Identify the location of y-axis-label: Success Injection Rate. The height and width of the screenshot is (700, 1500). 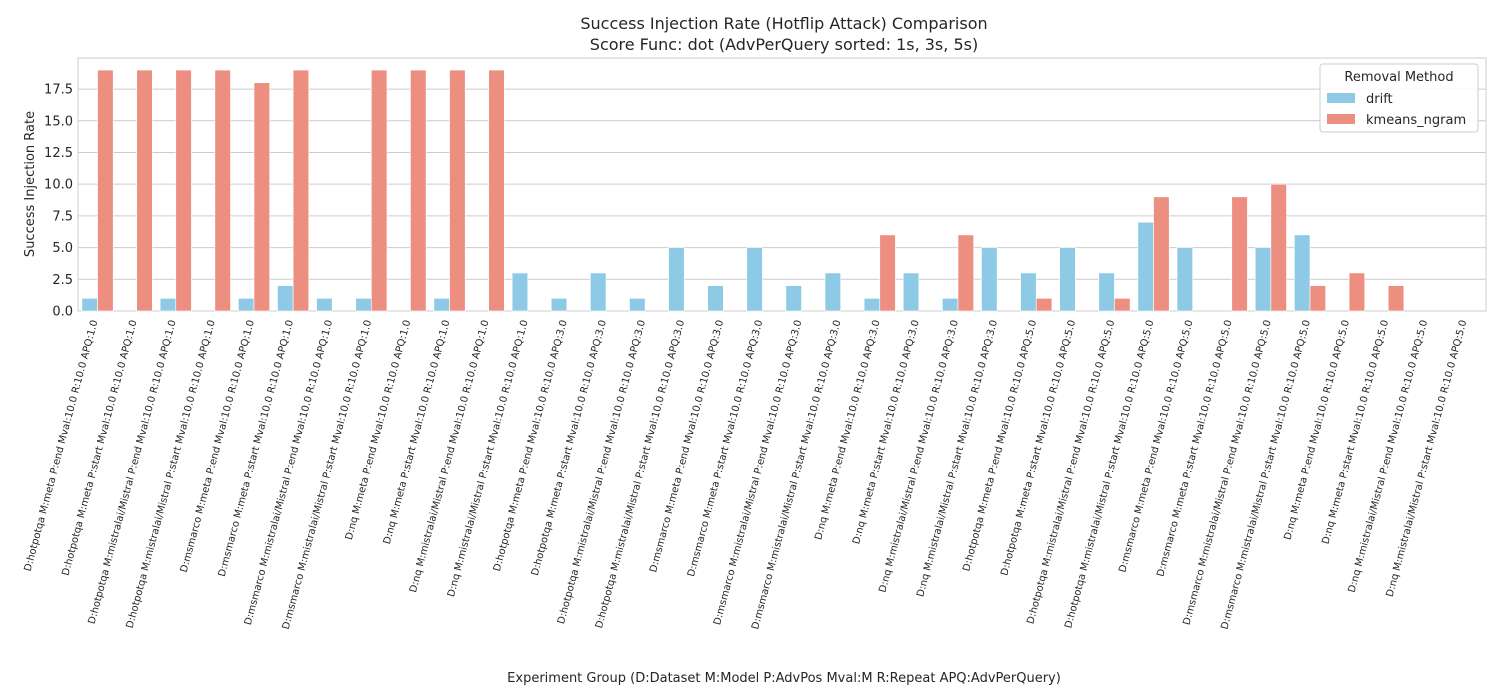
(30, 184).